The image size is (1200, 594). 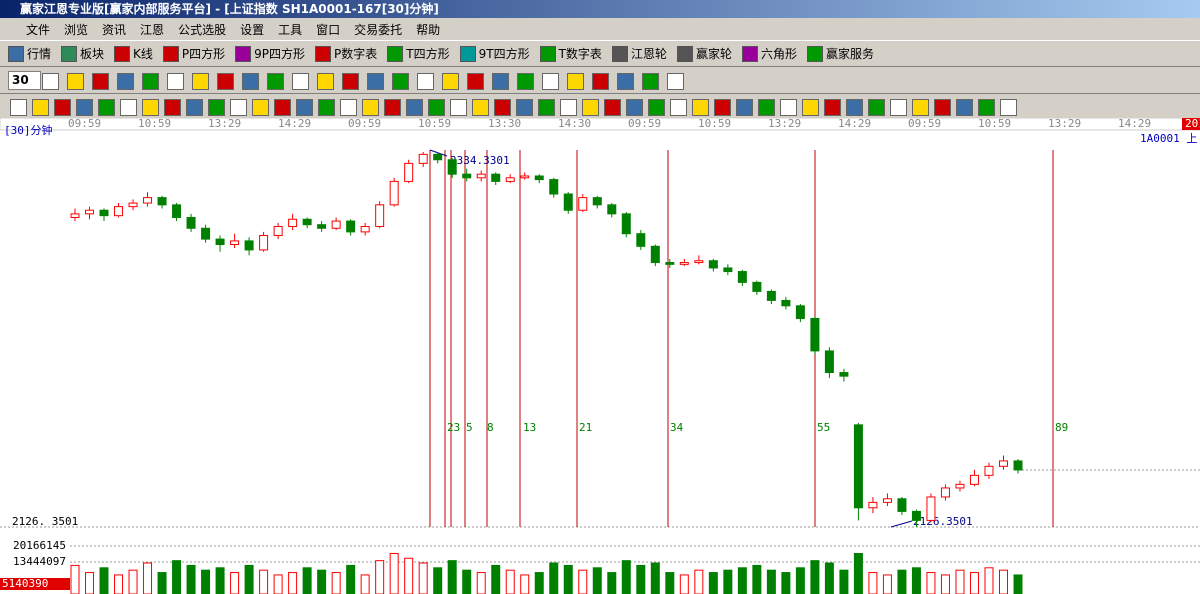 I want to click on toolbar-button: T四方形, so click(x=418, y=53).